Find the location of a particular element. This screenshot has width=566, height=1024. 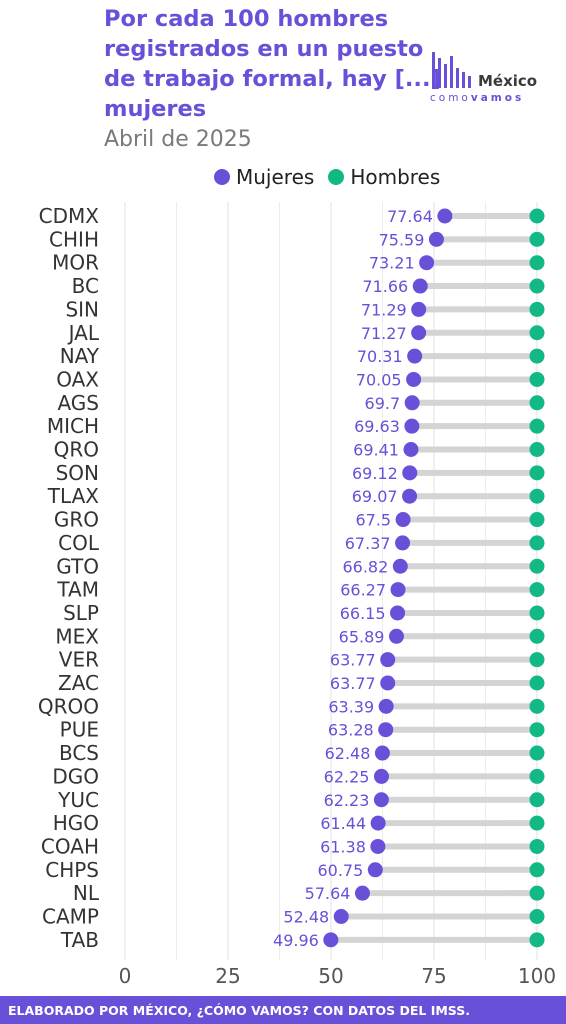

category-label: GTO is located at coordinates (77, 566).